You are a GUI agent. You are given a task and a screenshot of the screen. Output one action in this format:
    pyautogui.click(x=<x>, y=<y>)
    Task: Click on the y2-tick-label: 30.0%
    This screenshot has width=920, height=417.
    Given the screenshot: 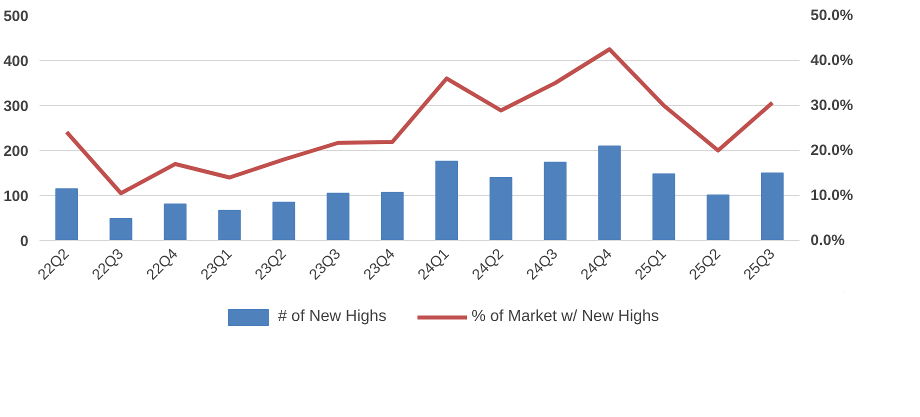 What is the action you would take?
    pyautogui.click(x=832, y=105)
    